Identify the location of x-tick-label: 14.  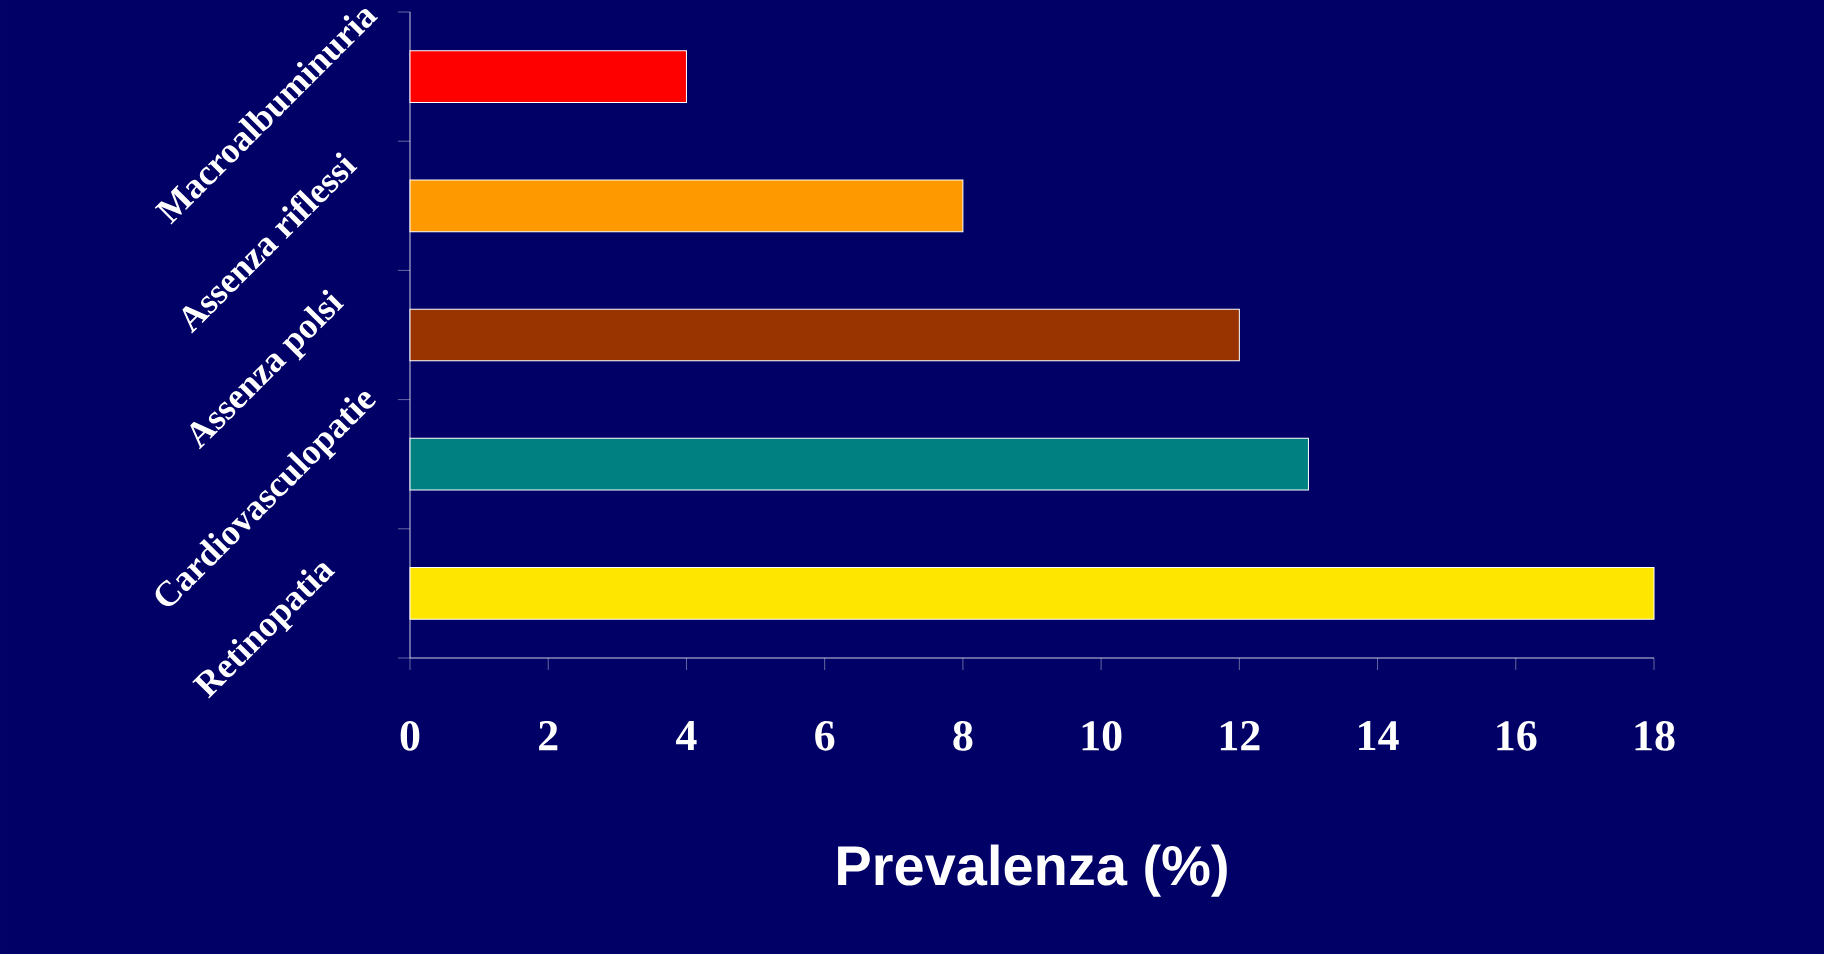
(1379, 736).